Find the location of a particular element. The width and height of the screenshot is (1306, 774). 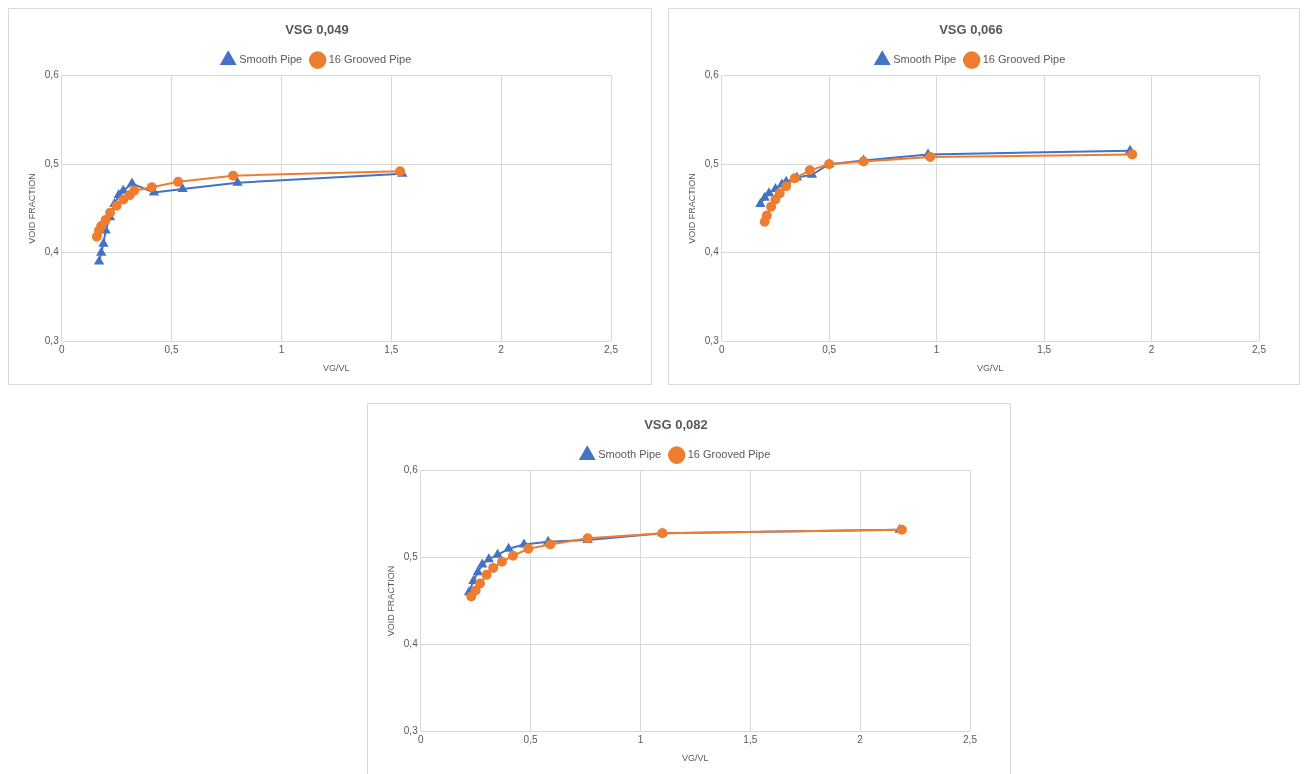

chart-title: VSG 0,049 is located at coordinates (317, 30).